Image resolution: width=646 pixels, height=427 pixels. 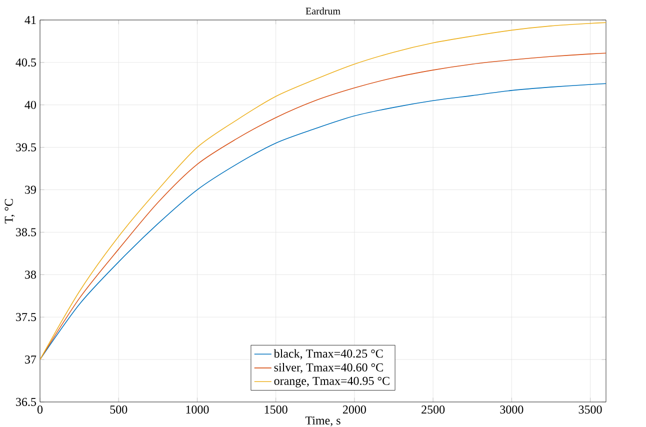 What do you see at coordinates (332, 382) in the screenshot?
I see `legend-label: orange, Tmax=40.95 °C` at bounding box center [332, 382].